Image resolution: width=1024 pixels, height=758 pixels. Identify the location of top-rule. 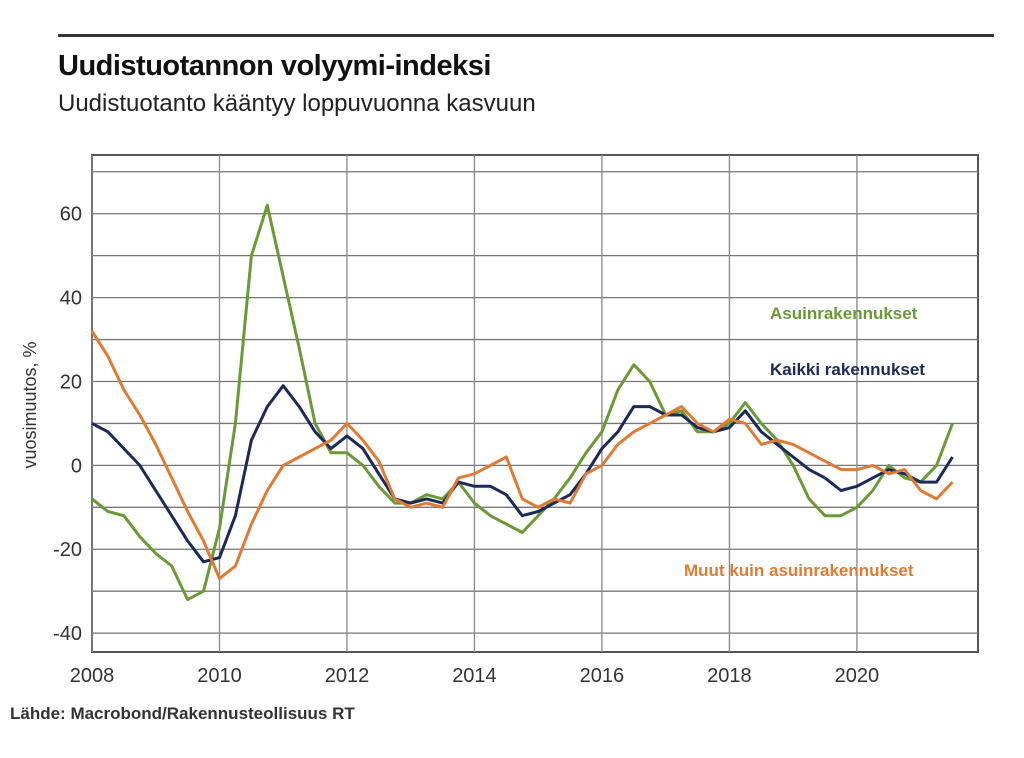
(526, 35).